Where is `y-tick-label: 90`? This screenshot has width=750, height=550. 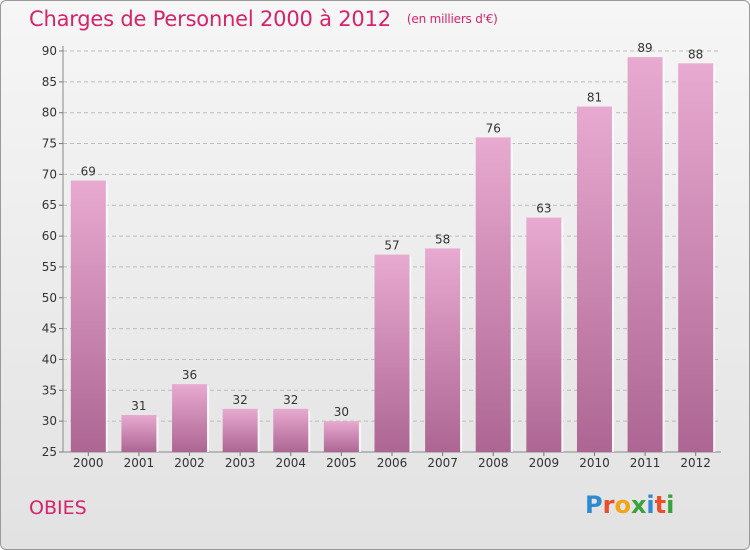 y-tick-label: 90 is located at coordinates (49, 51).